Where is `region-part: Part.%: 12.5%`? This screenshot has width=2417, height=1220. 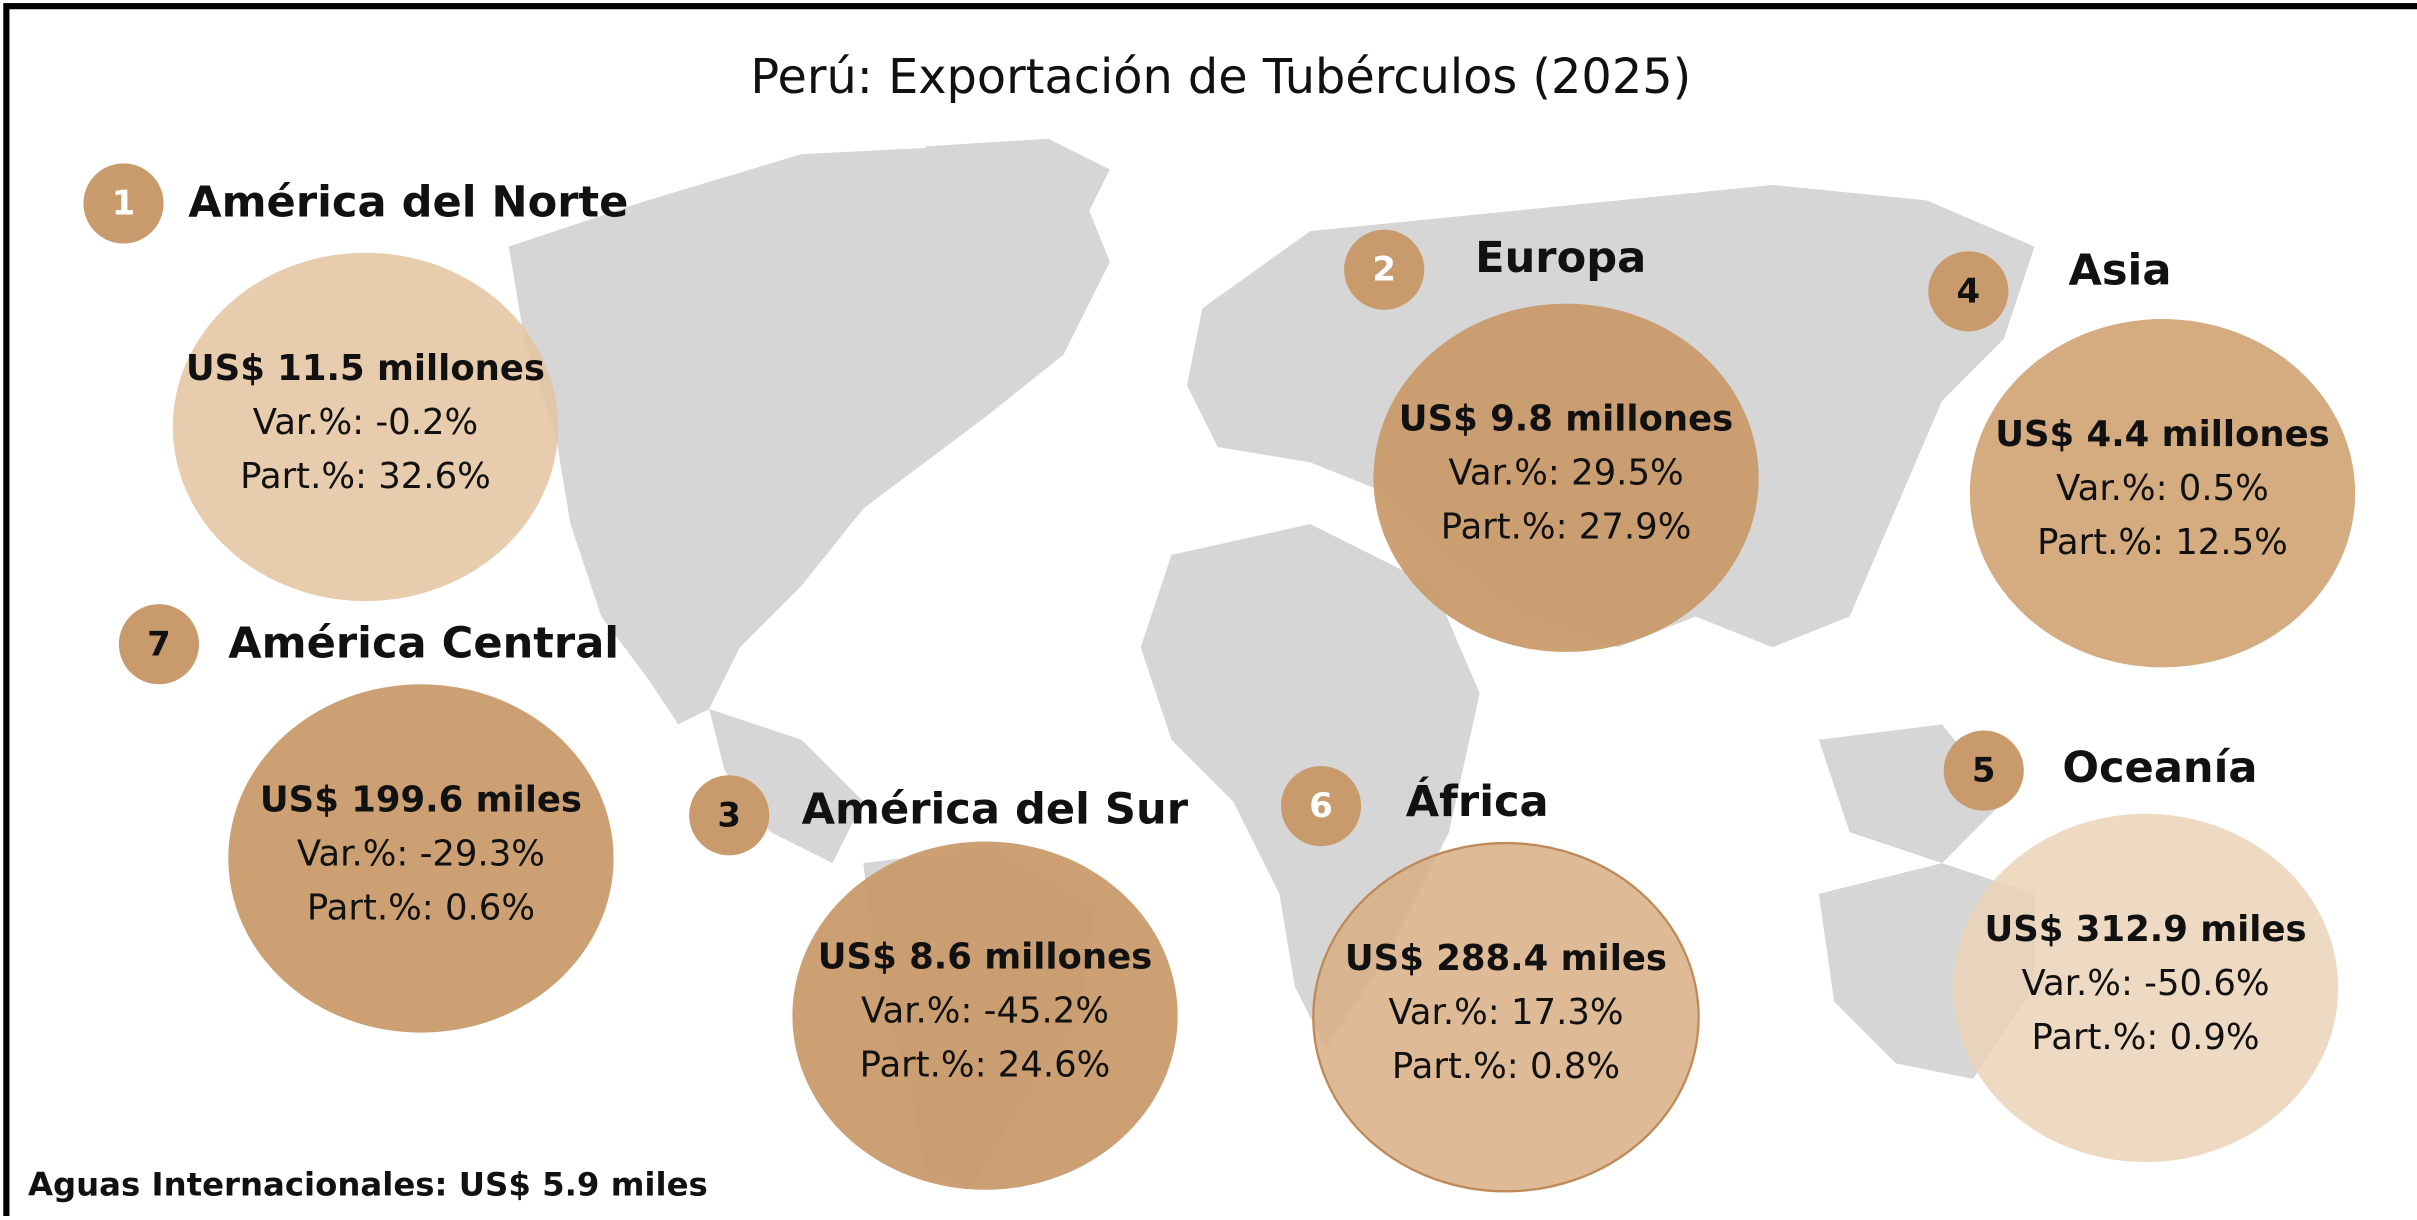 region-part: Part.%: 12.5% is located at coordinates (2162, 542).